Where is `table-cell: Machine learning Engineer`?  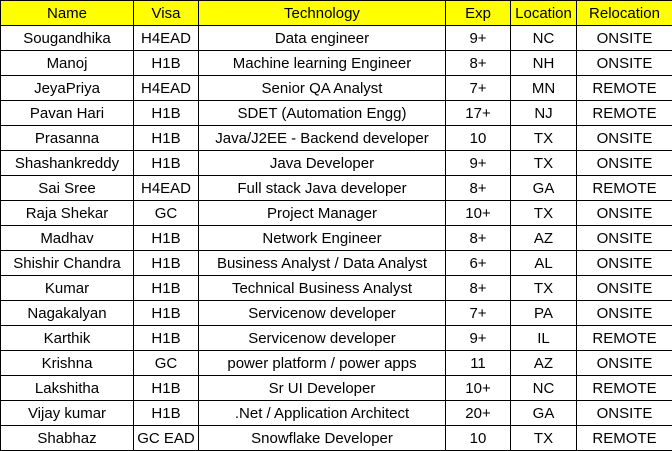 table-cell: Machine learning Engineer is located at coordinates (322, 63).